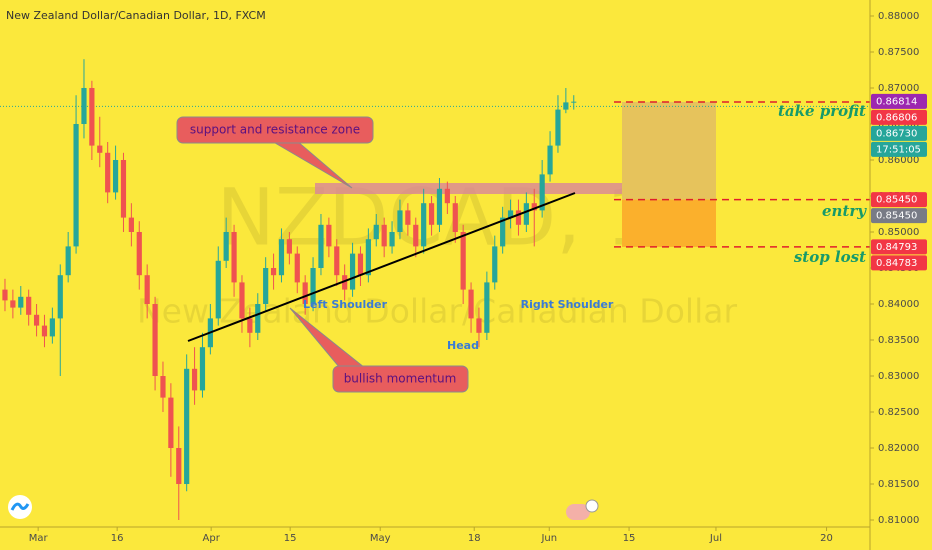 Image resolution: width=932 pixels, height=550 pixels. What do you see at coordinates (898, 520) in the screenshot?
I see `y-tick-label: 0.81000` at bounding box center [898, 520].